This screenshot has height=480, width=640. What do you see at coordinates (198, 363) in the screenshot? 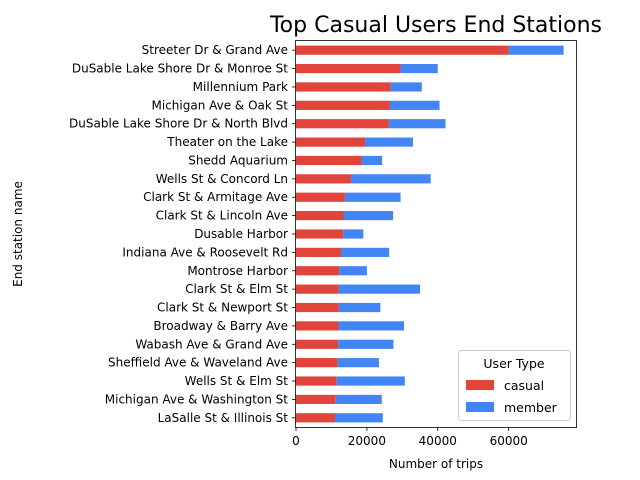
I see `y-tick-label: Sheffield Ave & Waveland Ave` at bounding box center [198, 363].